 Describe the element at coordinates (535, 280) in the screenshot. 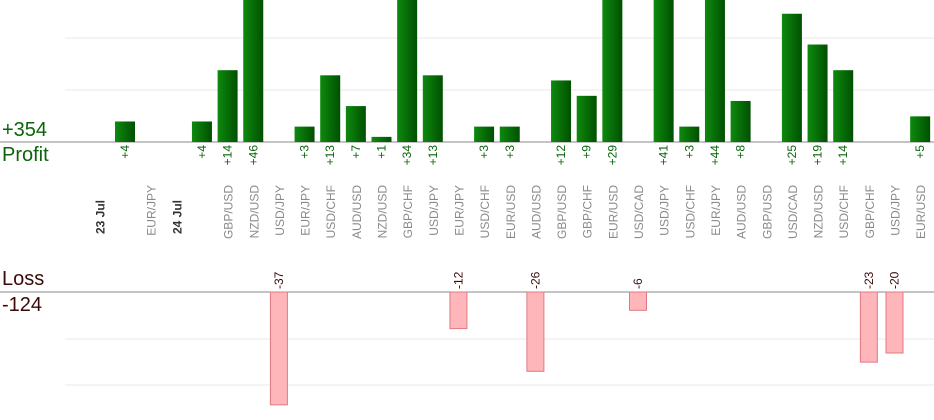

I see `loss-value-label: -26` at that location.